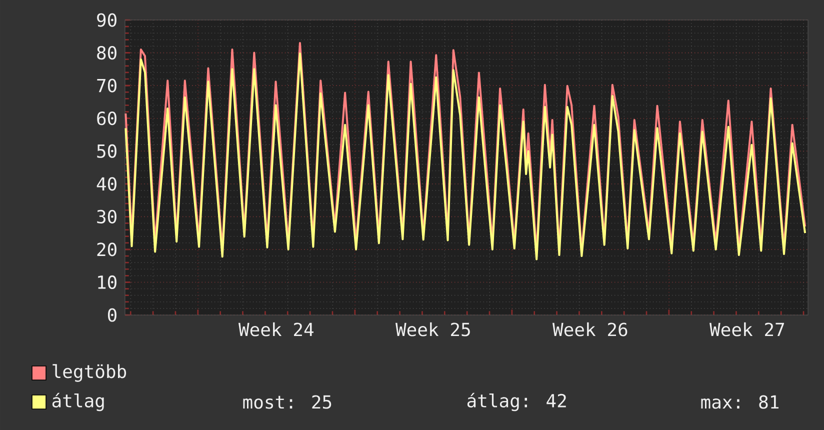 The width and height of the screenshot is (824, 430). Describe the element at coordinates (516, 402) in the screenshot. I see `text: átlag: 42` at that location.